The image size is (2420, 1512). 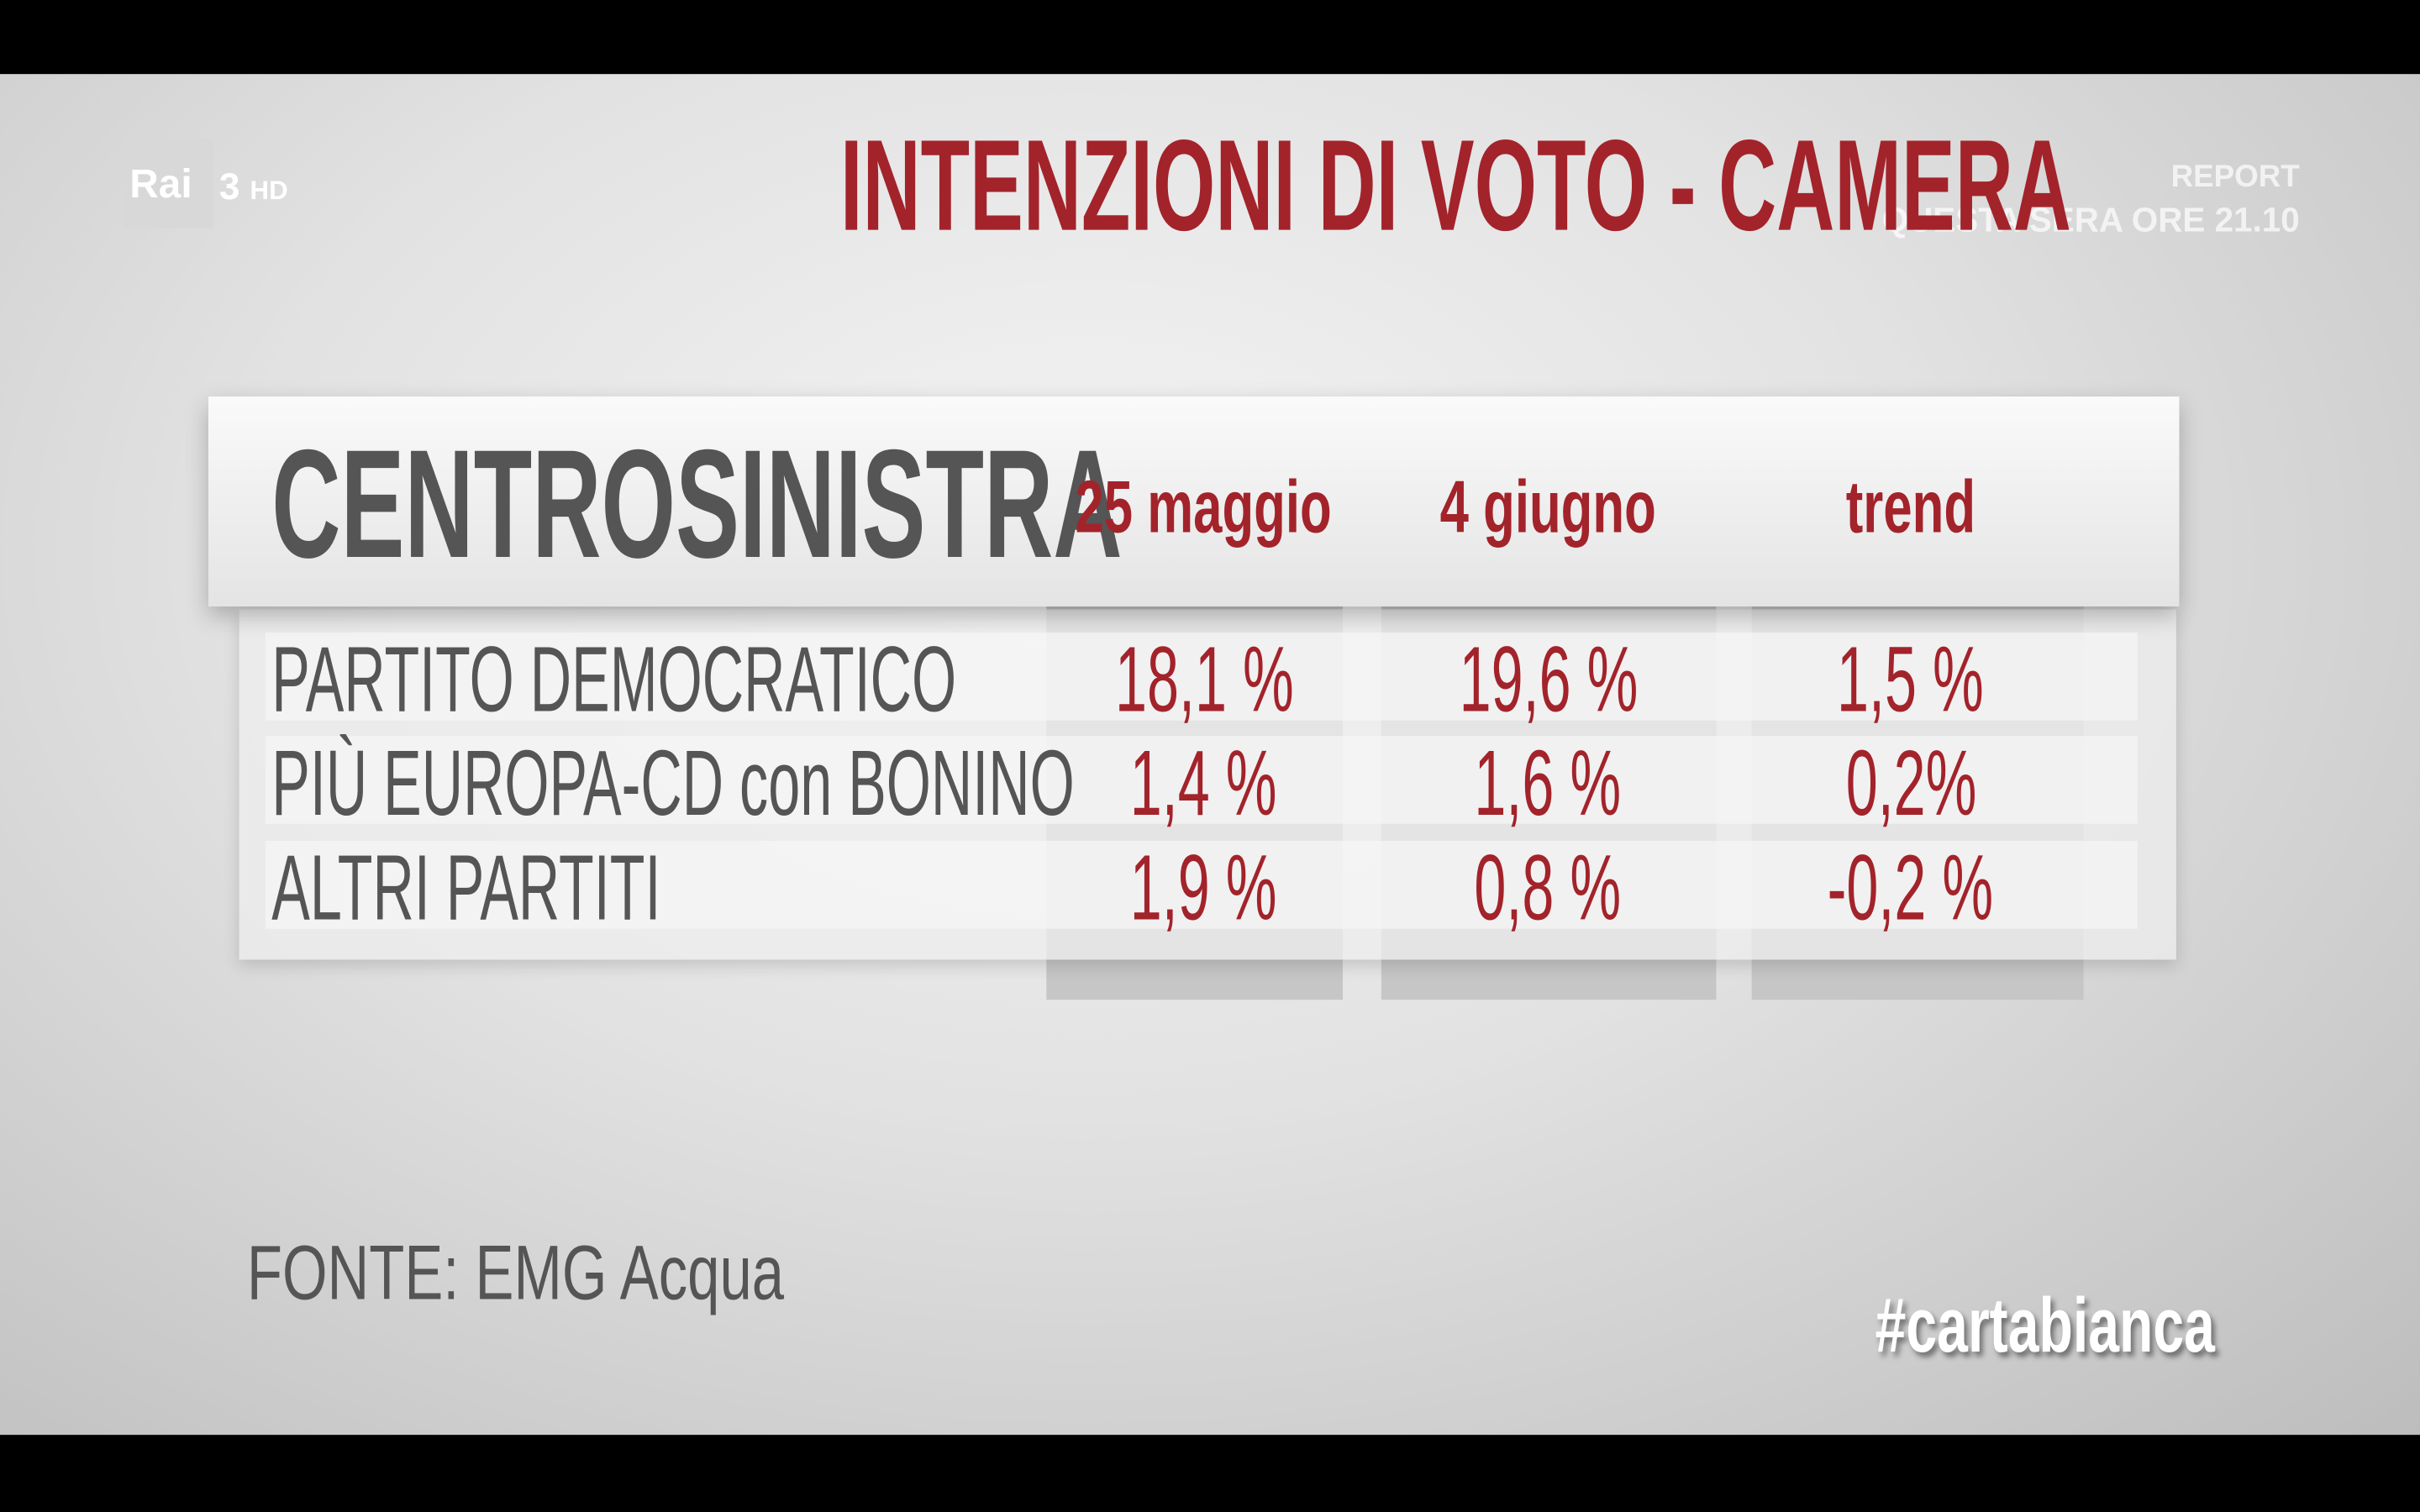 I want to click on value-cell: 1,5 %, so click(x=1911, y=680).